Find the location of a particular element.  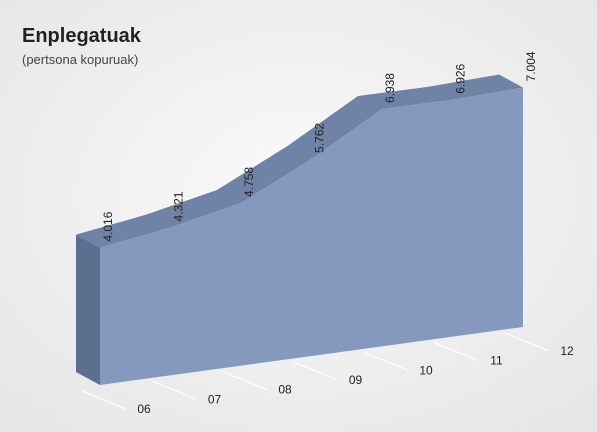

x-tick-label: 09 is located at coordinates (356, 380).